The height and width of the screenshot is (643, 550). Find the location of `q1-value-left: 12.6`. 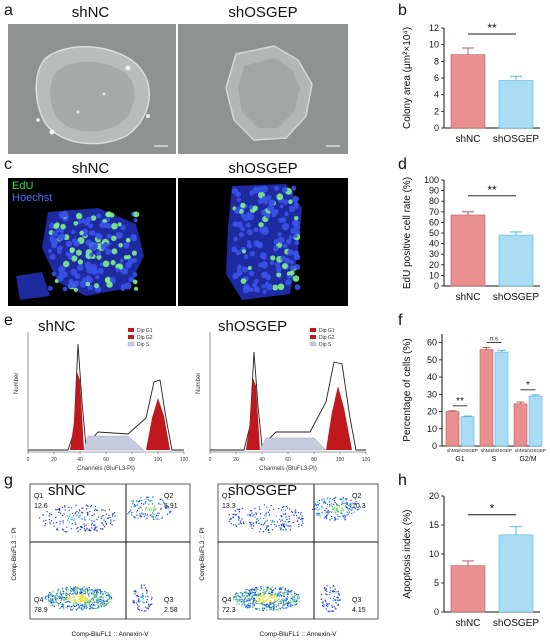

q1-value-left: 12.6 is located at coordinates (41, 506).